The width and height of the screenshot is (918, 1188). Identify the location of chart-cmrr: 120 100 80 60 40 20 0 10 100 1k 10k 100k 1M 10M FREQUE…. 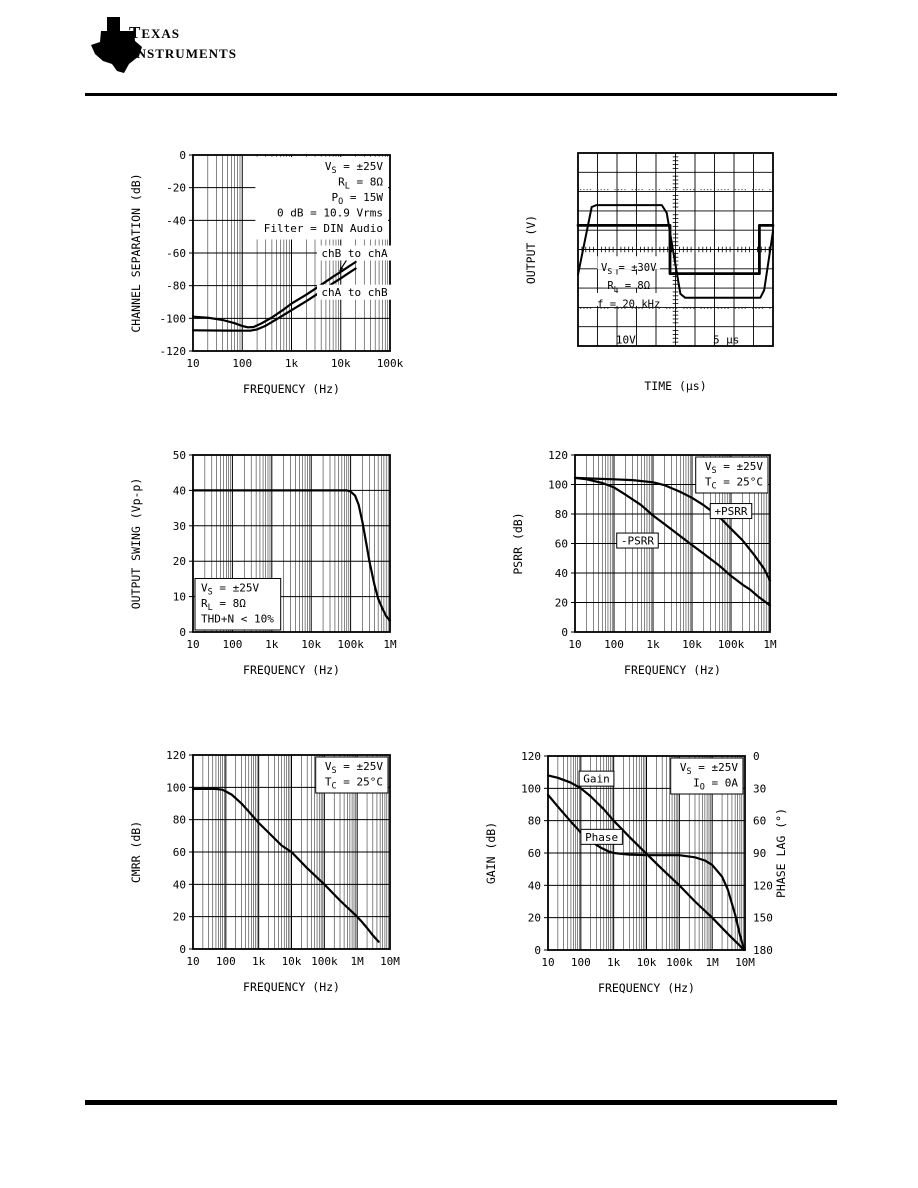
(266, 871).